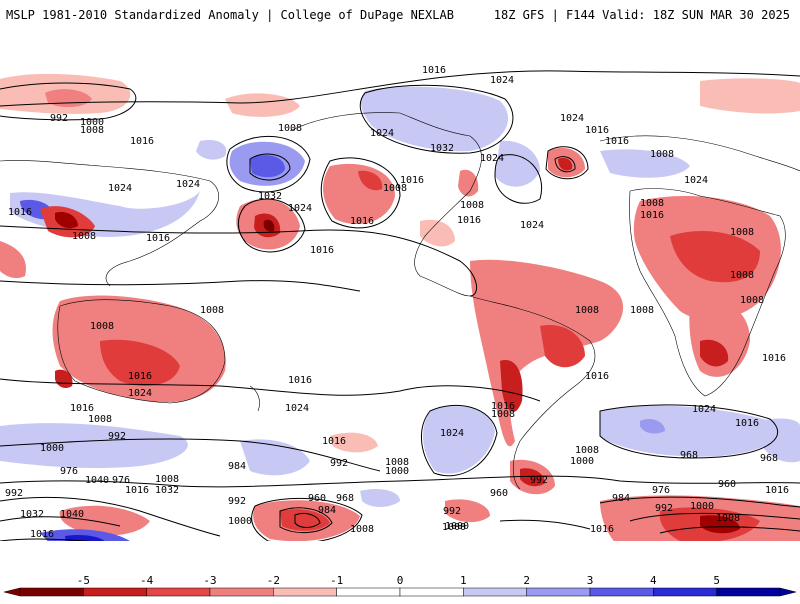 The height and width of the screenshot is (604, 800). I want to click on isobar-label: 976, so click(121, 480).